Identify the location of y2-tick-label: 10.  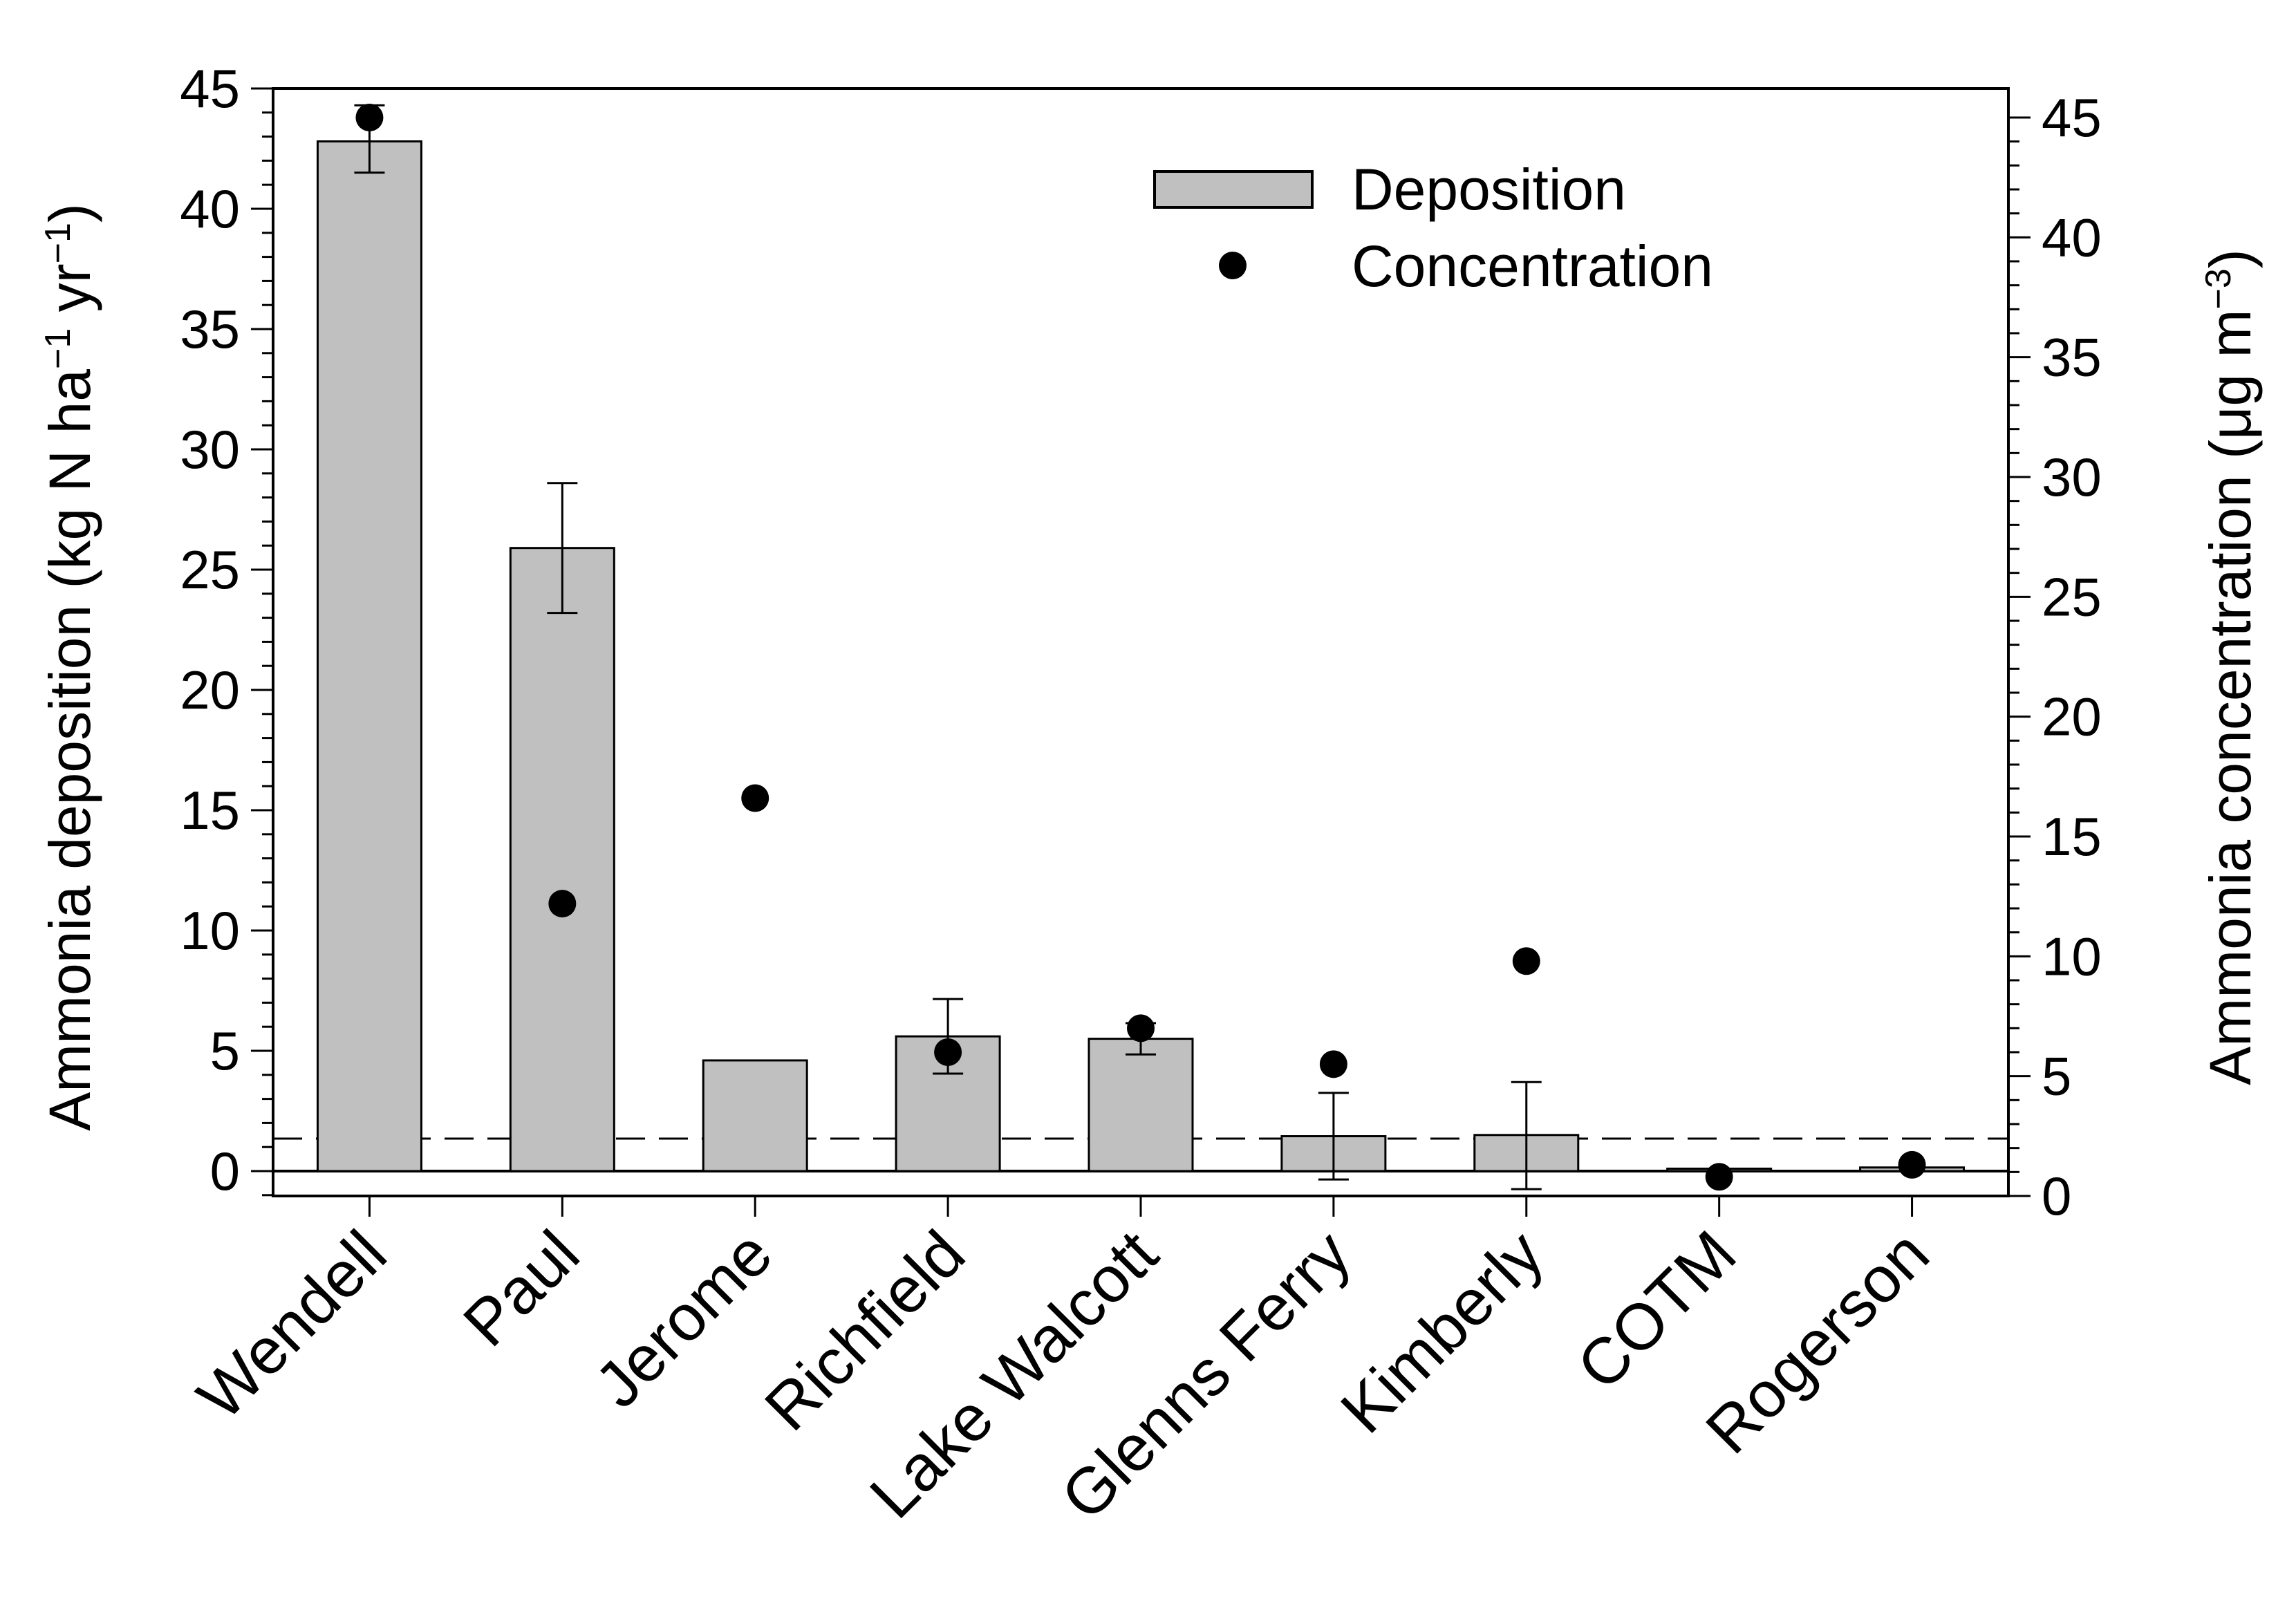
(2072, 956).